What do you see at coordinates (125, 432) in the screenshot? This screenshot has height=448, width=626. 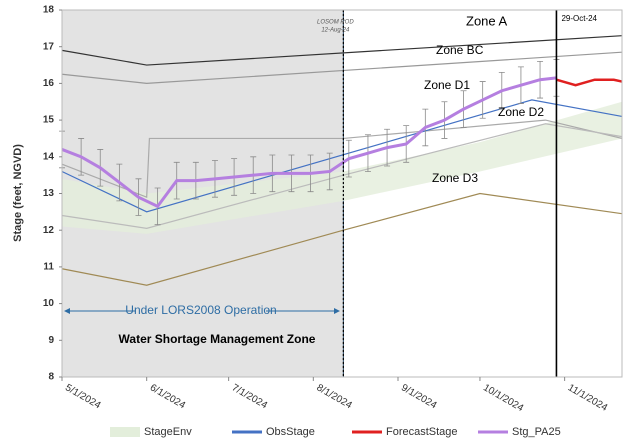 I see `legend-swatch` at bounding box center [125, 432].